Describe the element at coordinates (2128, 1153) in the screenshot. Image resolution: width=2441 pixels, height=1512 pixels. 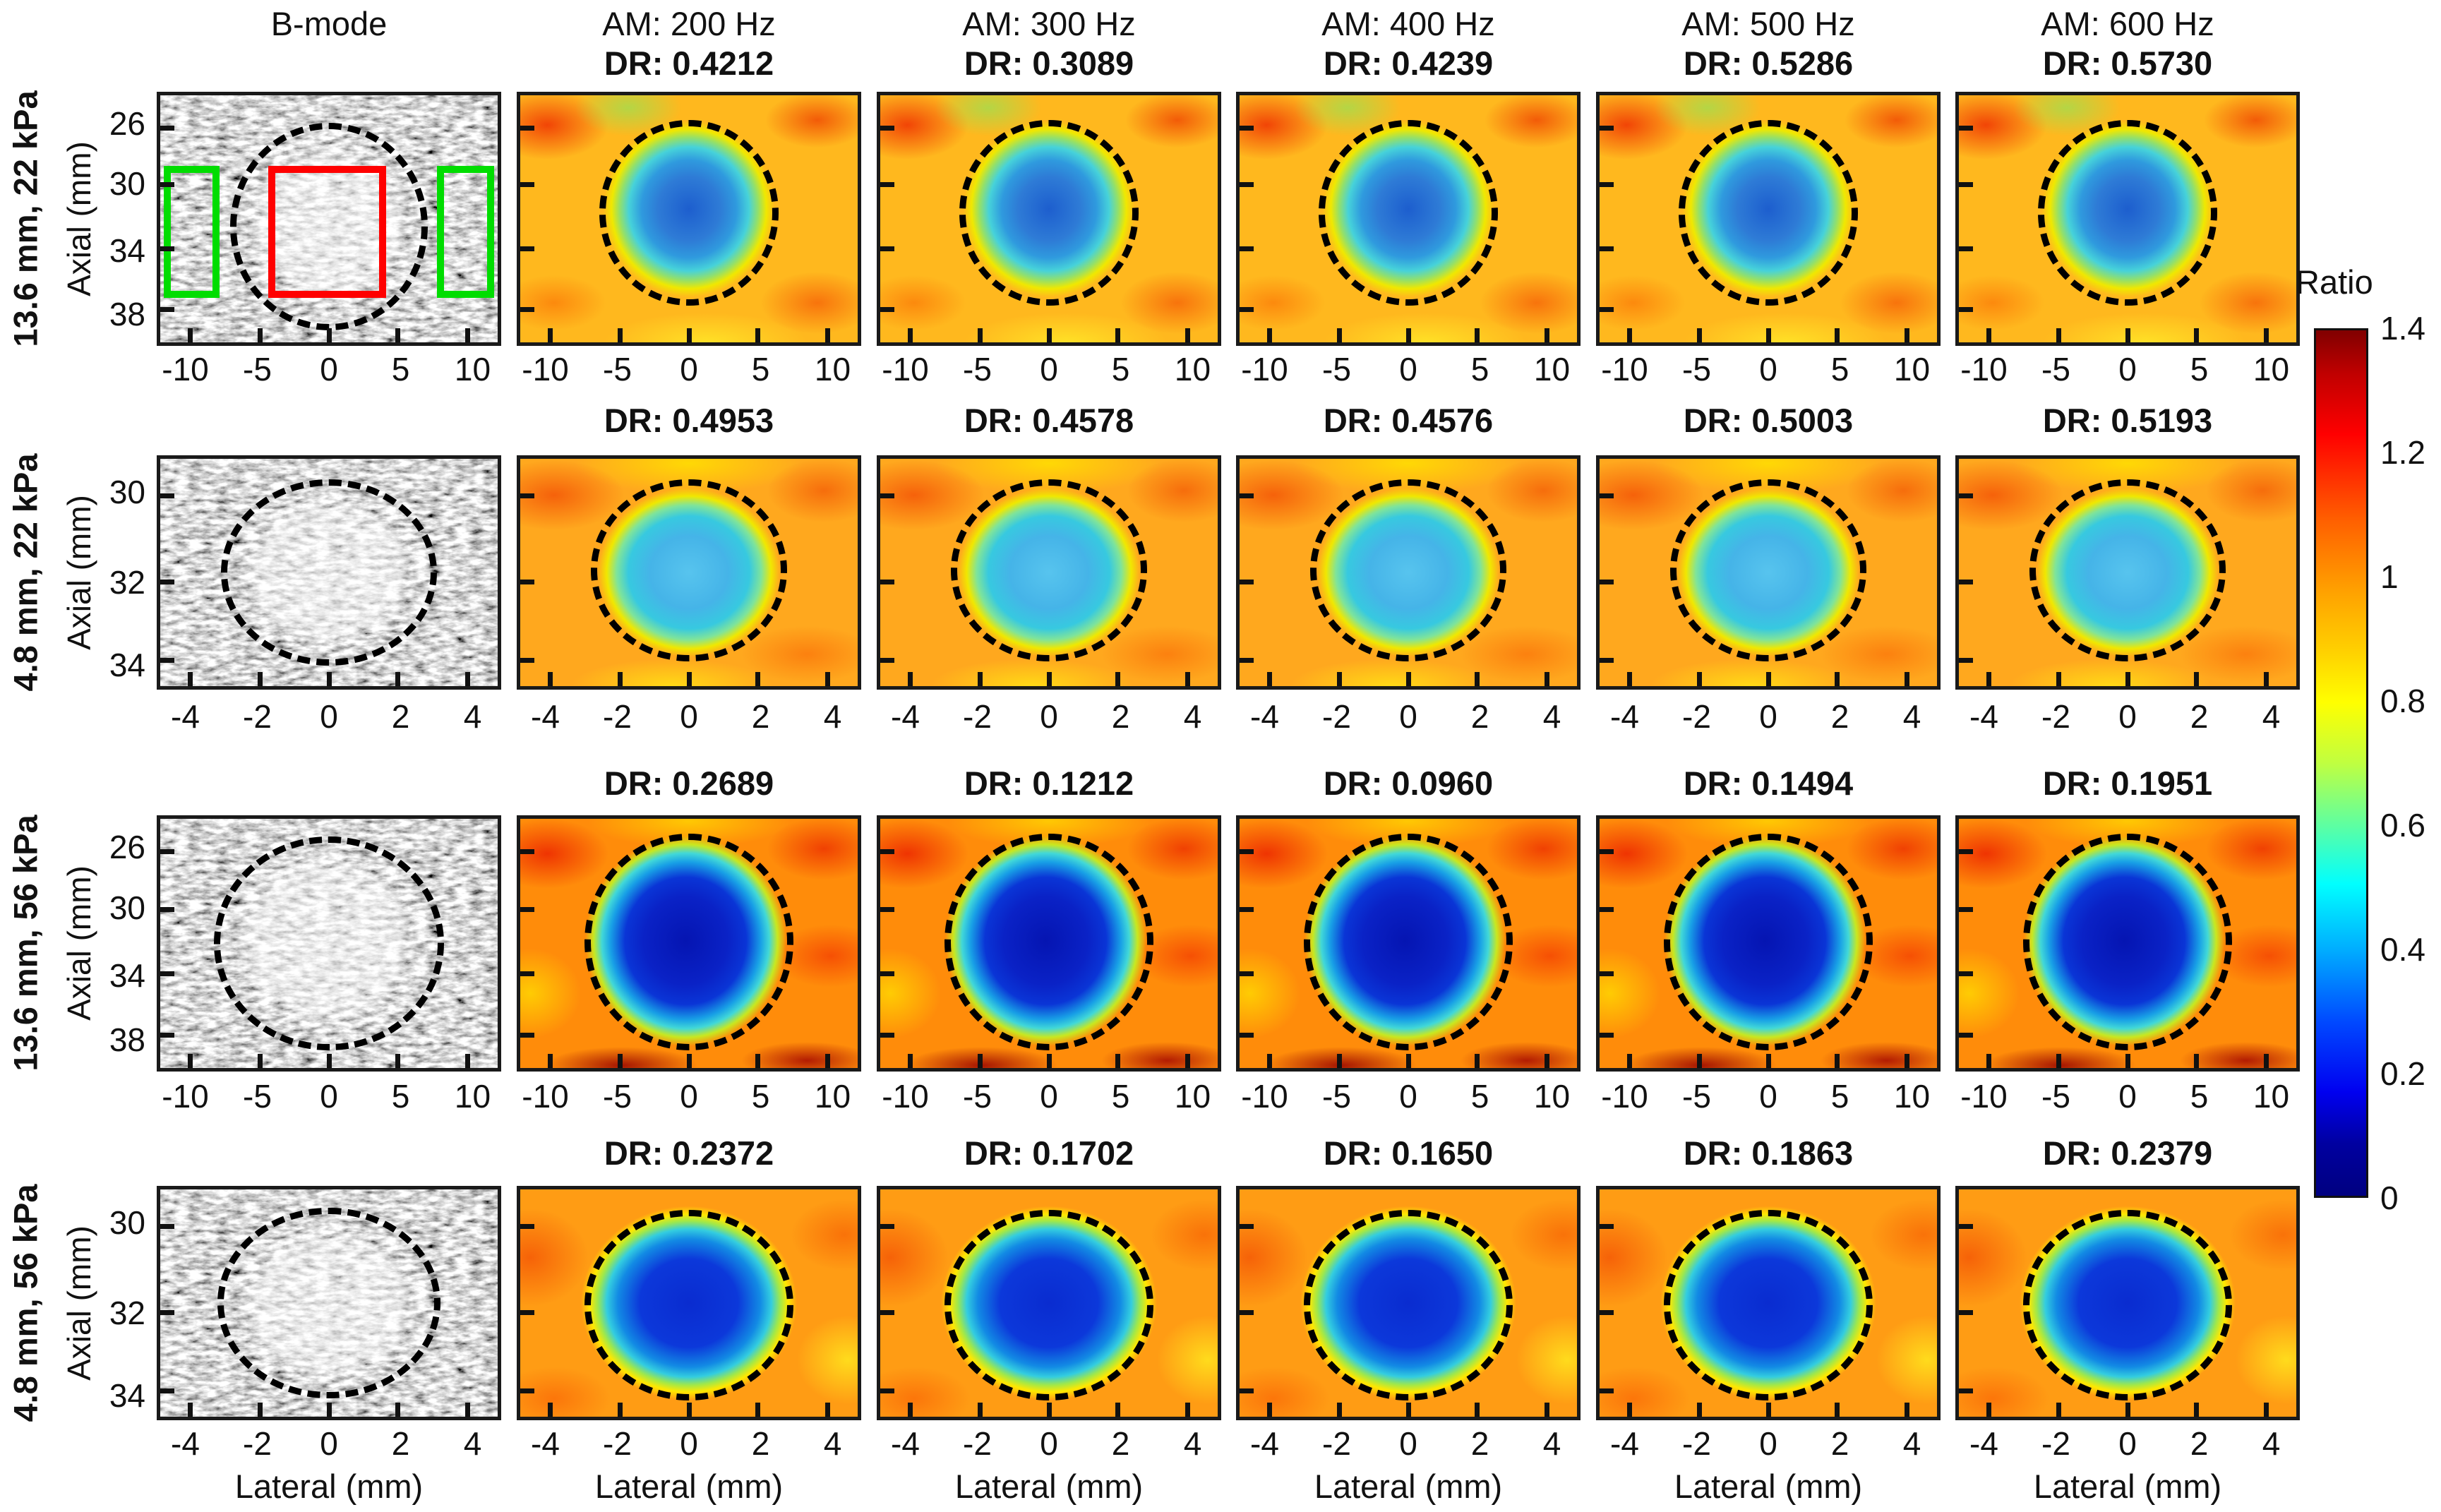
I see `dr-value: DR: 0.2379` at that location.